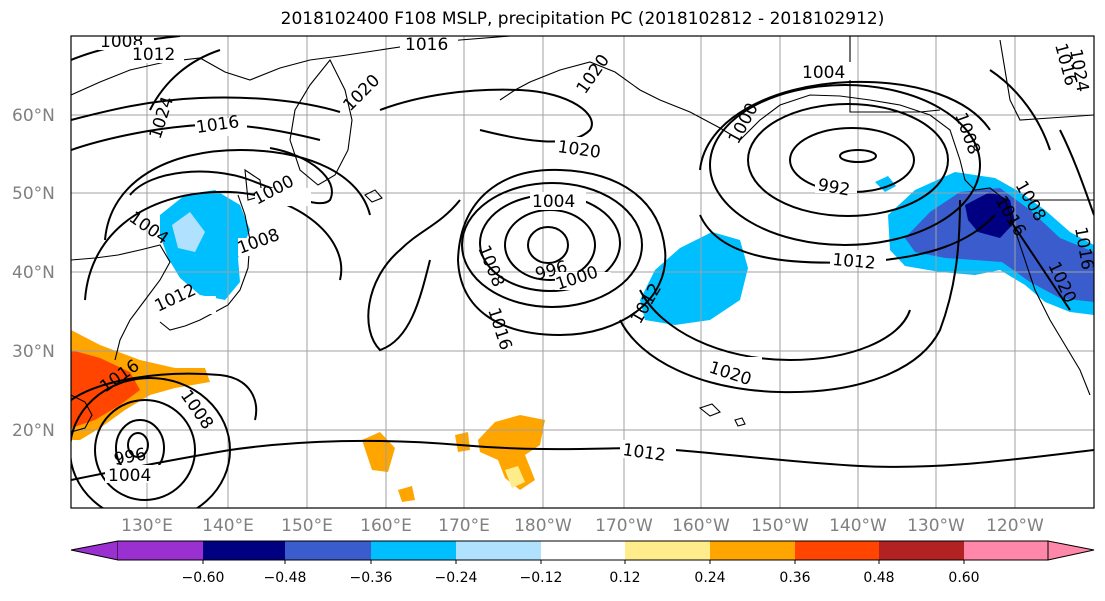  What do you see at coordinates (203, 578) in the screenshot?
I see `colorbar-tick: −0.60` at bounding box center [203, 578].